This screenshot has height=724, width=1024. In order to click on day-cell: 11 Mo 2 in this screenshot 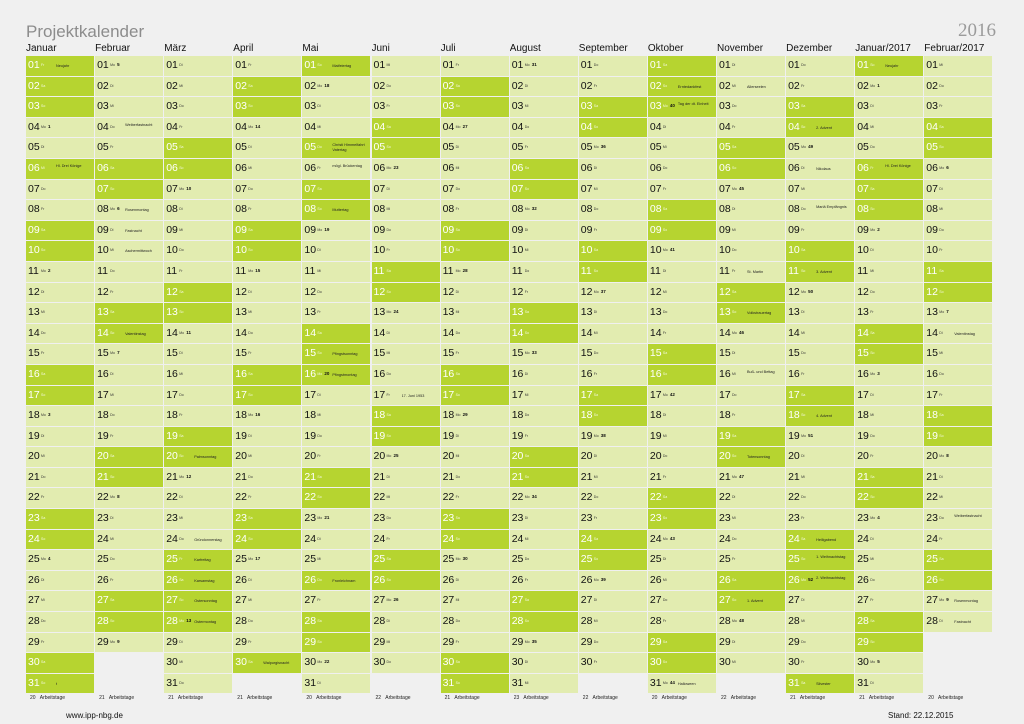, I will do `click(60, 271)`.